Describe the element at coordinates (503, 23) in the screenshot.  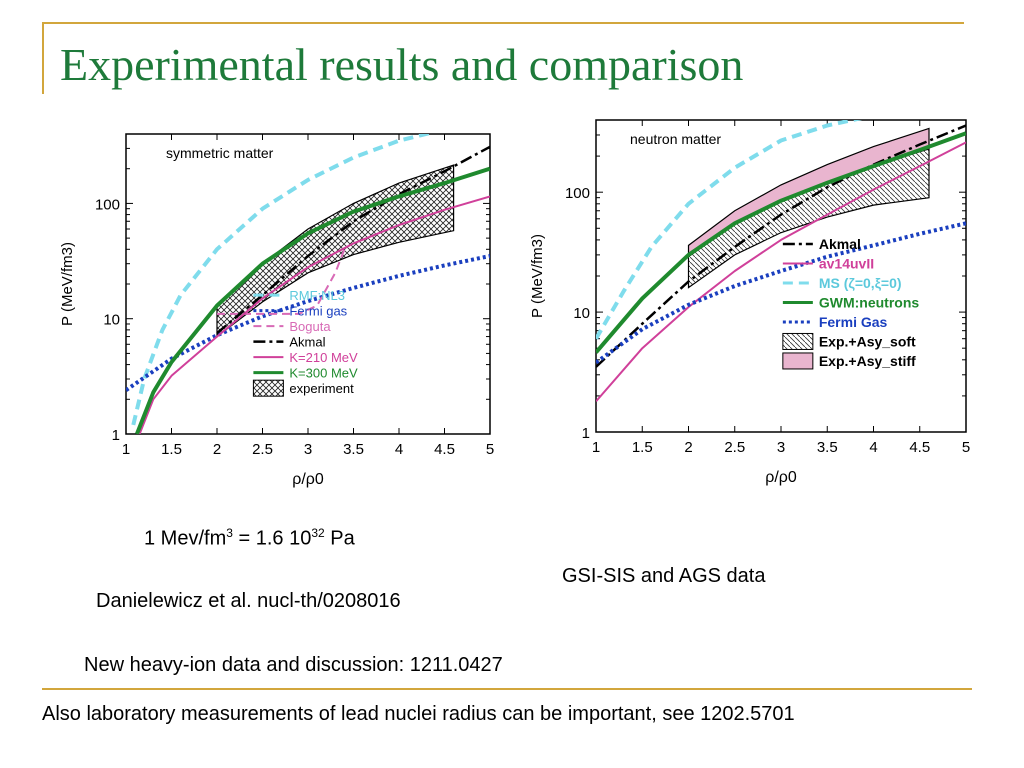
I see `top-rule` at that location.